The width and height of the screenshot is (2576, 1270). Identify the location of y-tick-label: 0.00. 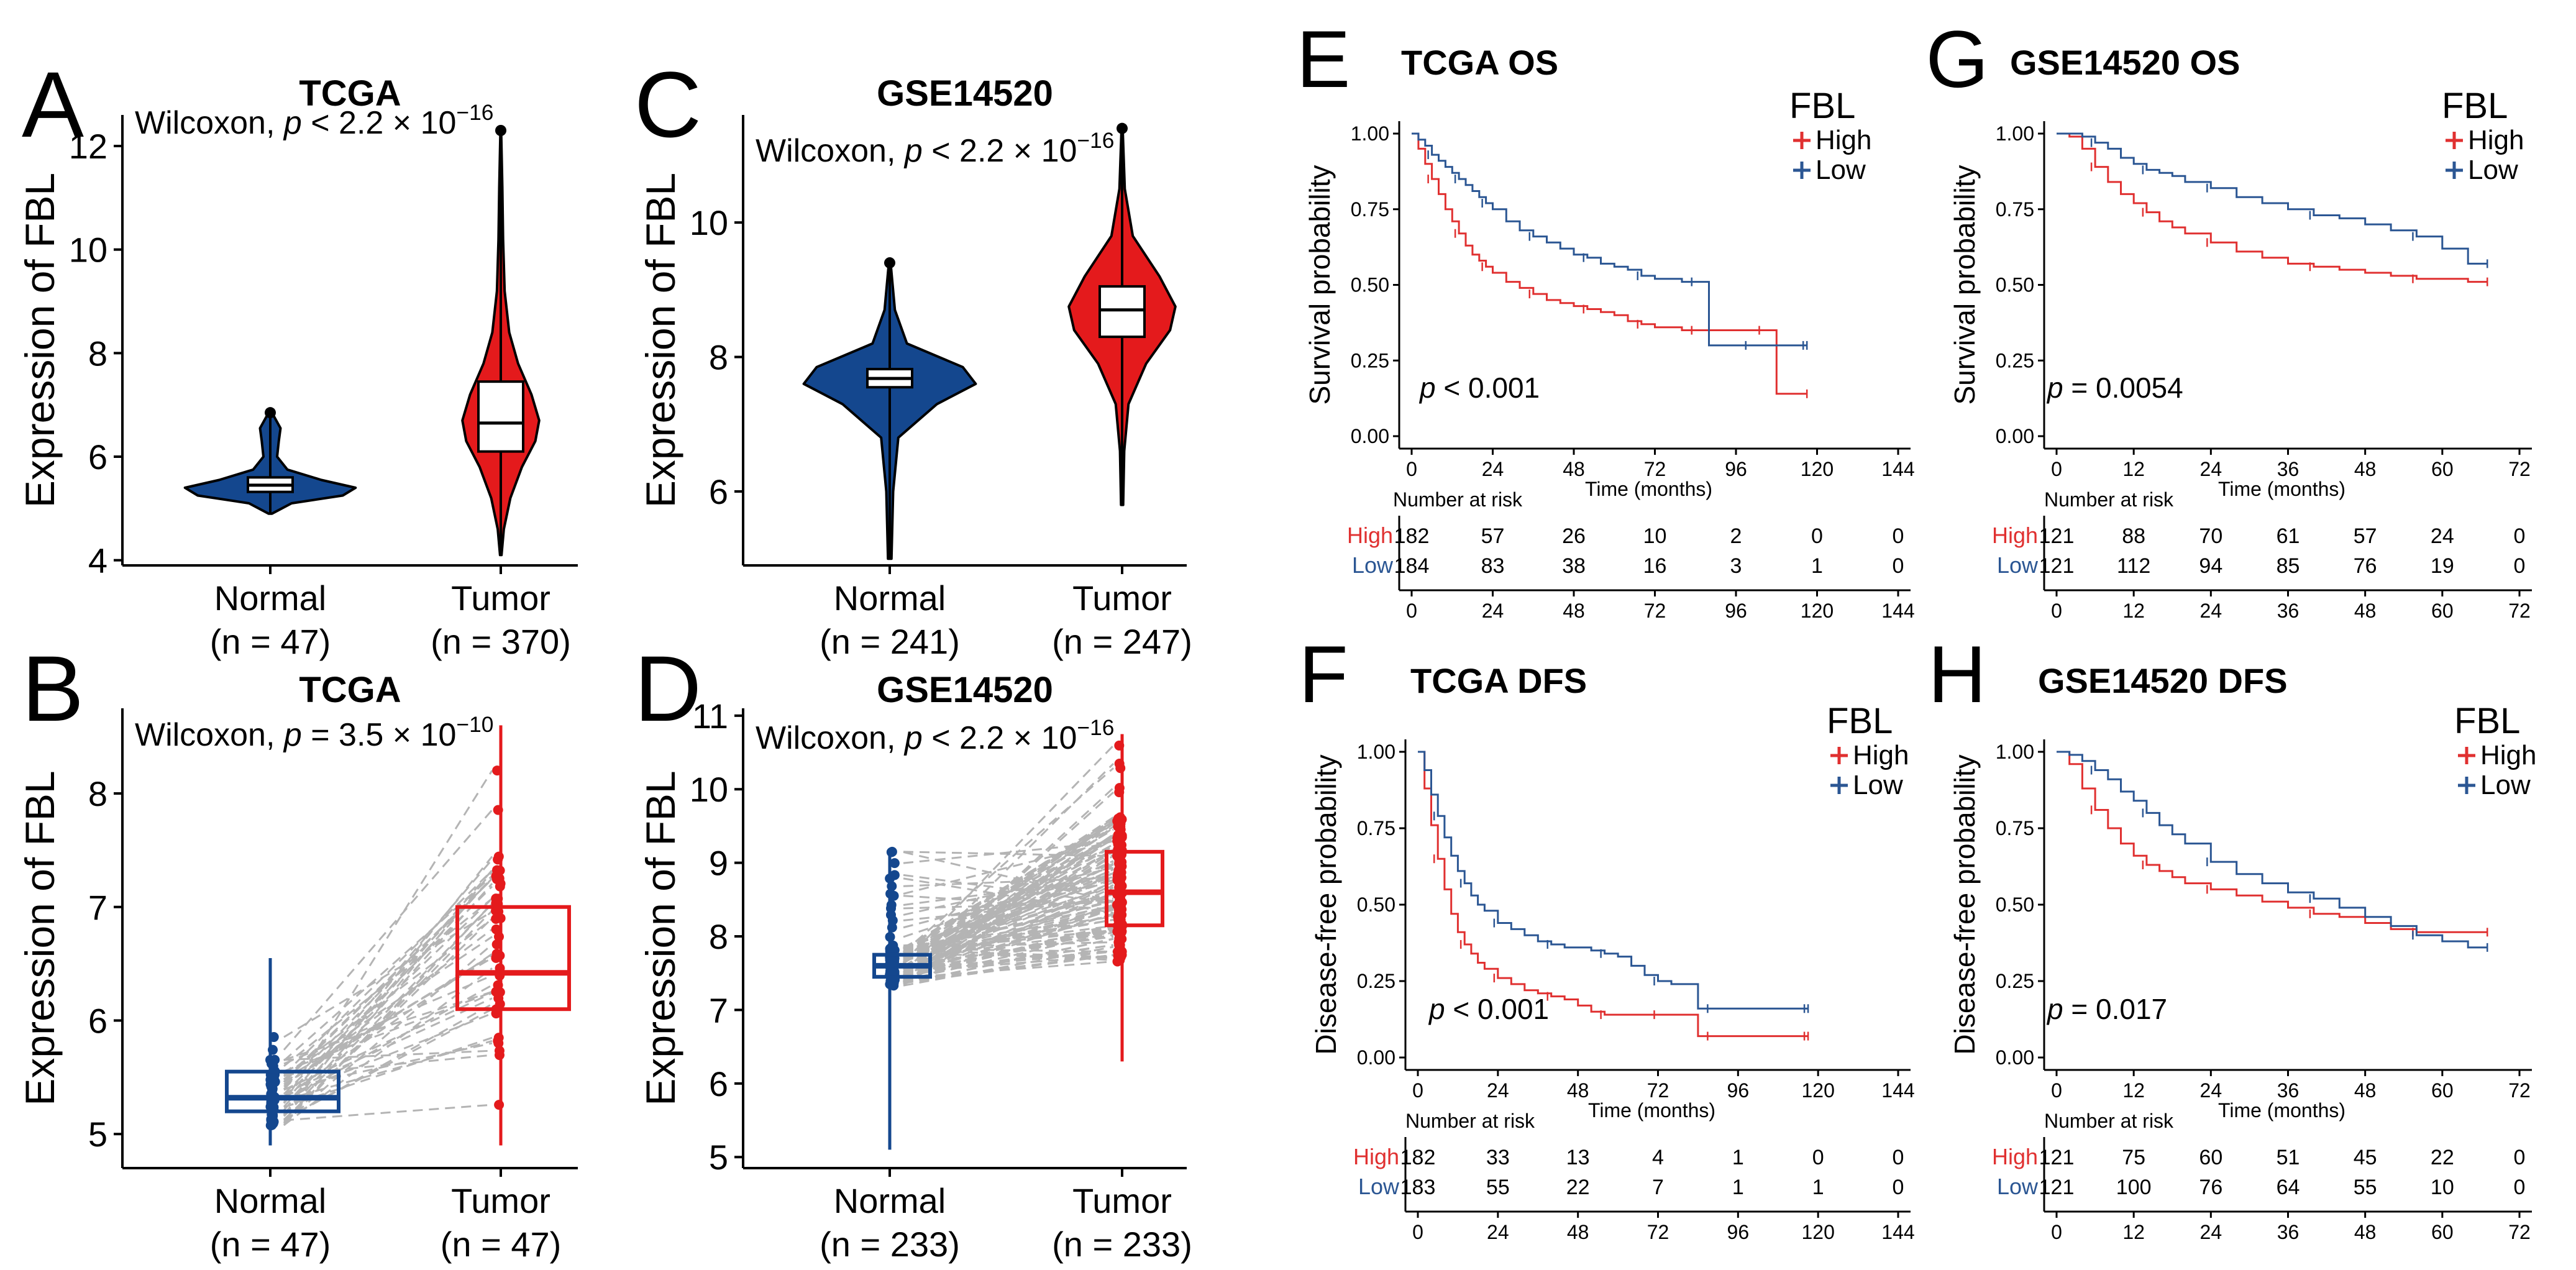
(1370, 436).